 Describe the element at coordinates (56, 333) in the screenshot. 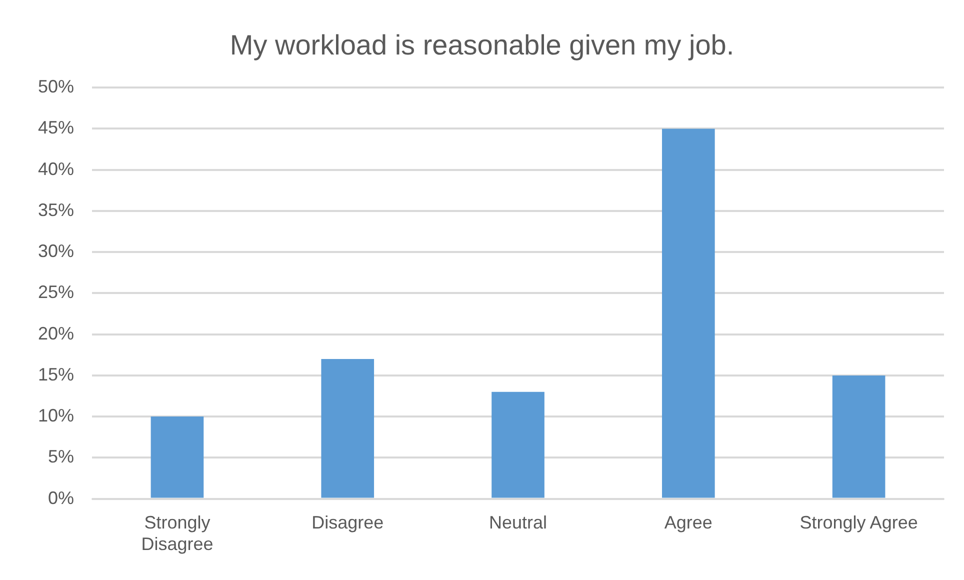

I see `y-tick-label: 20%` at that location.